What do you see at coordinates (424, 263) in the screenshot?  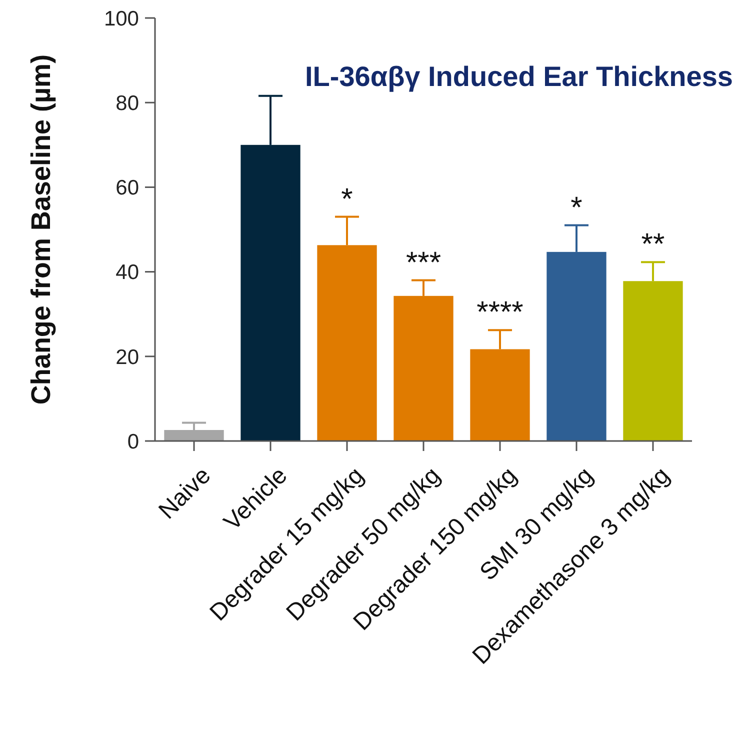 I see `annotation: ***` at bounding box center [424, 263].